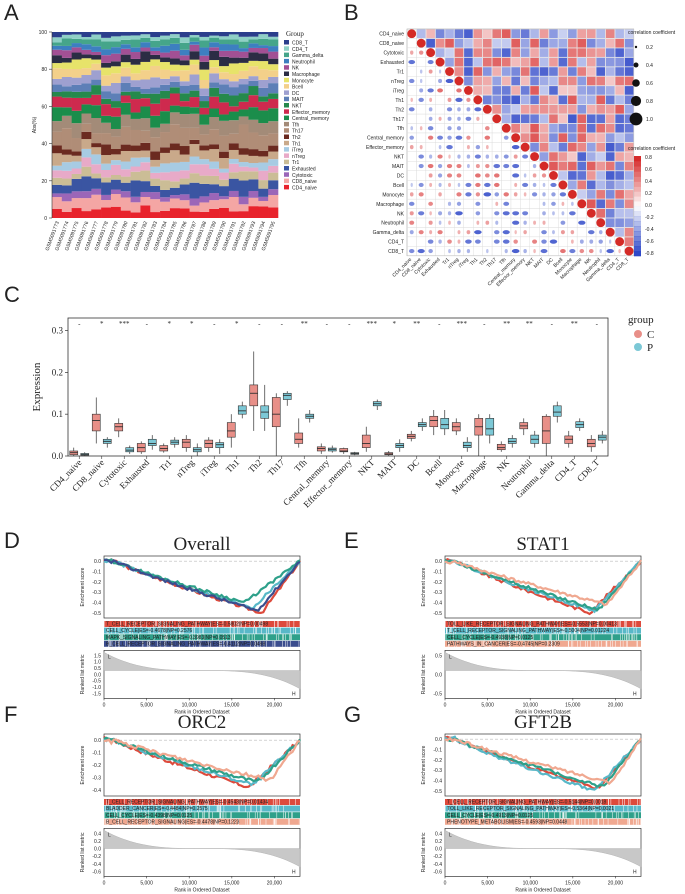 The height and width of the screenshot is (894, 685). Describe the element at coordinates (152, 442) in the screenshot. I see `box-body` at that location.